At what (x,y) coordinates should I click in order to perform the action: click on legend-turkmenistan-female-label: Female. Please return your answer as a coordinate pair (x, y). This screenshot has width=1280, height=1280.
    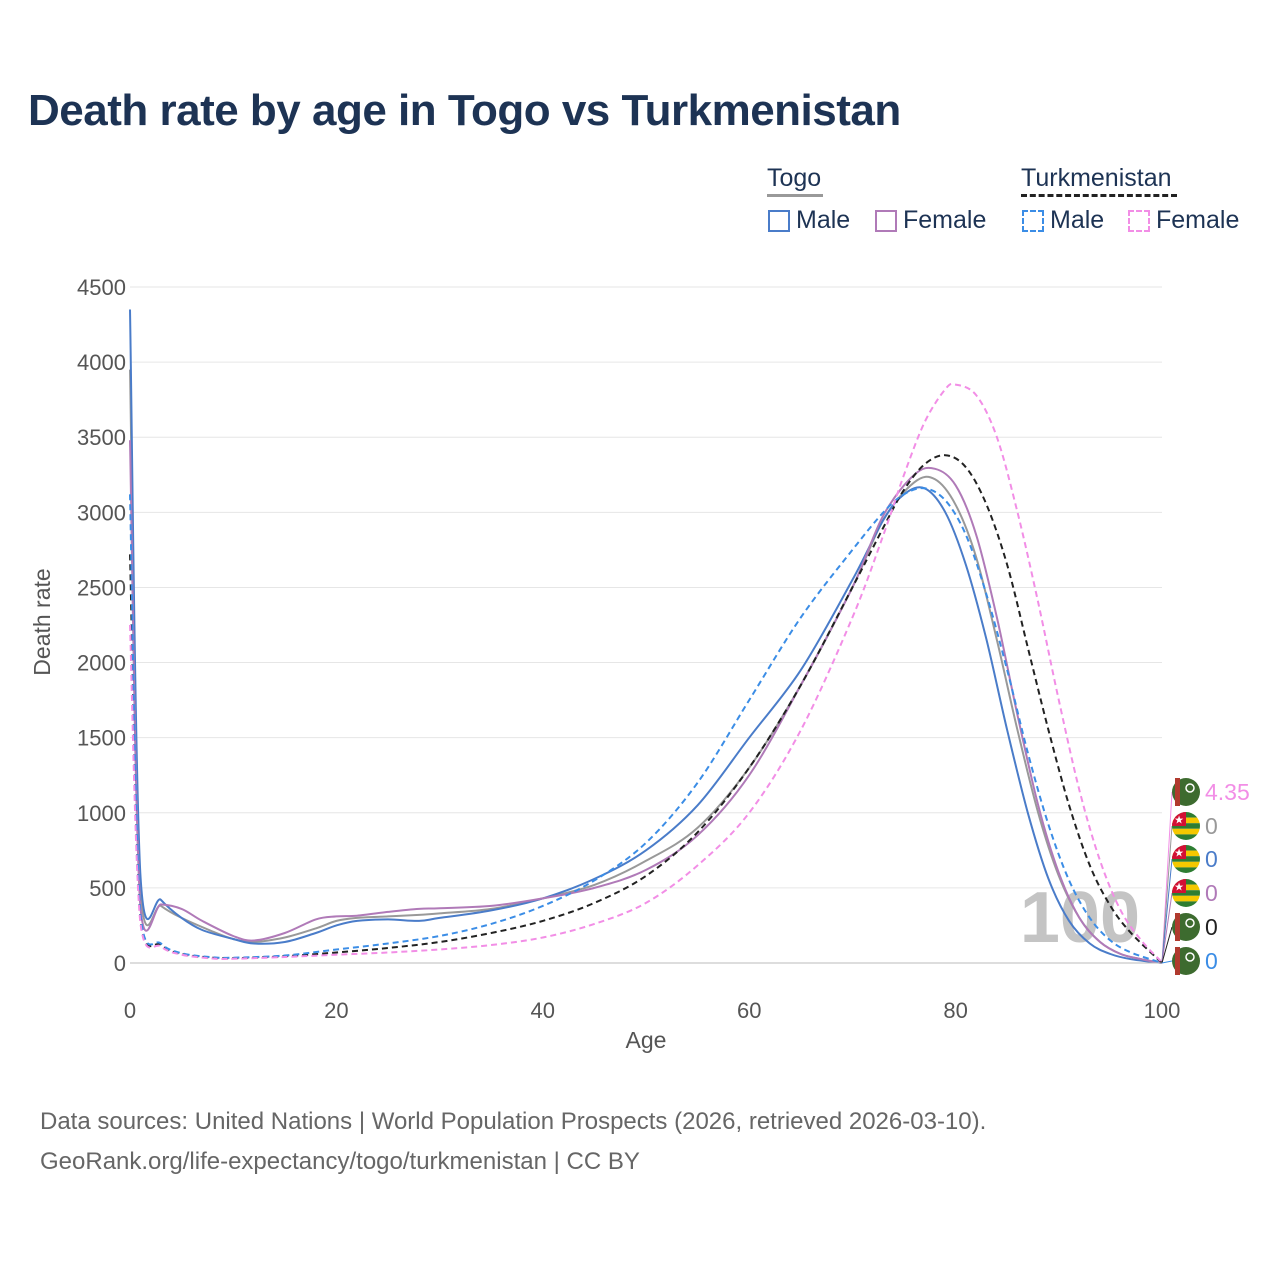
    Looking at the image, I should click on (1198, 220).